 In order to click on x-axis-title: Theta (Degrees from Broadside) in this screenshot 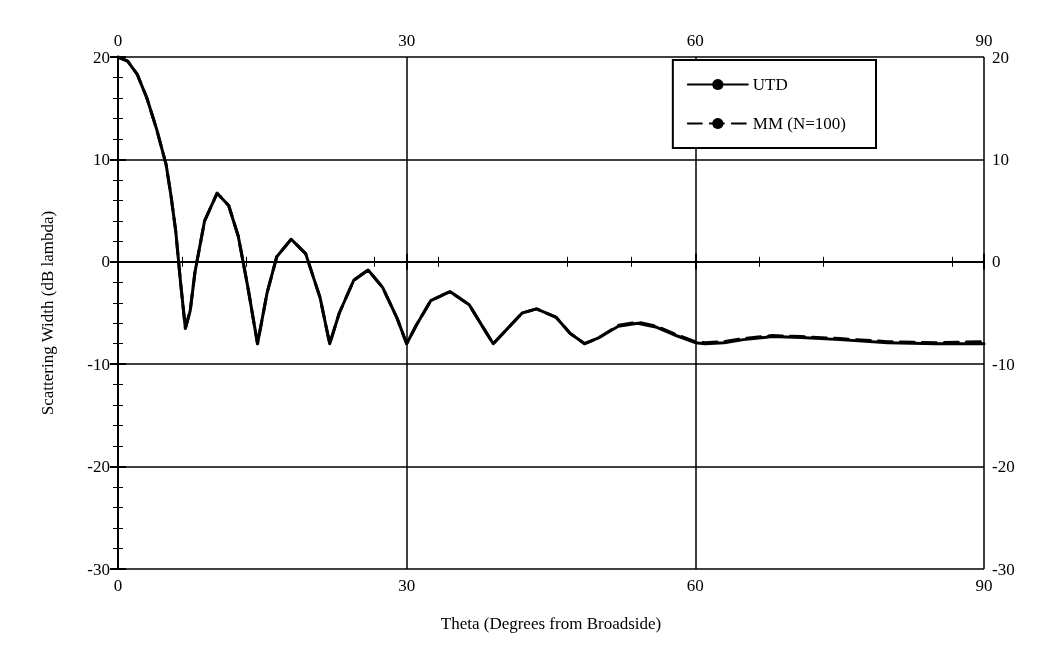, I will do `click(551, 623)`.